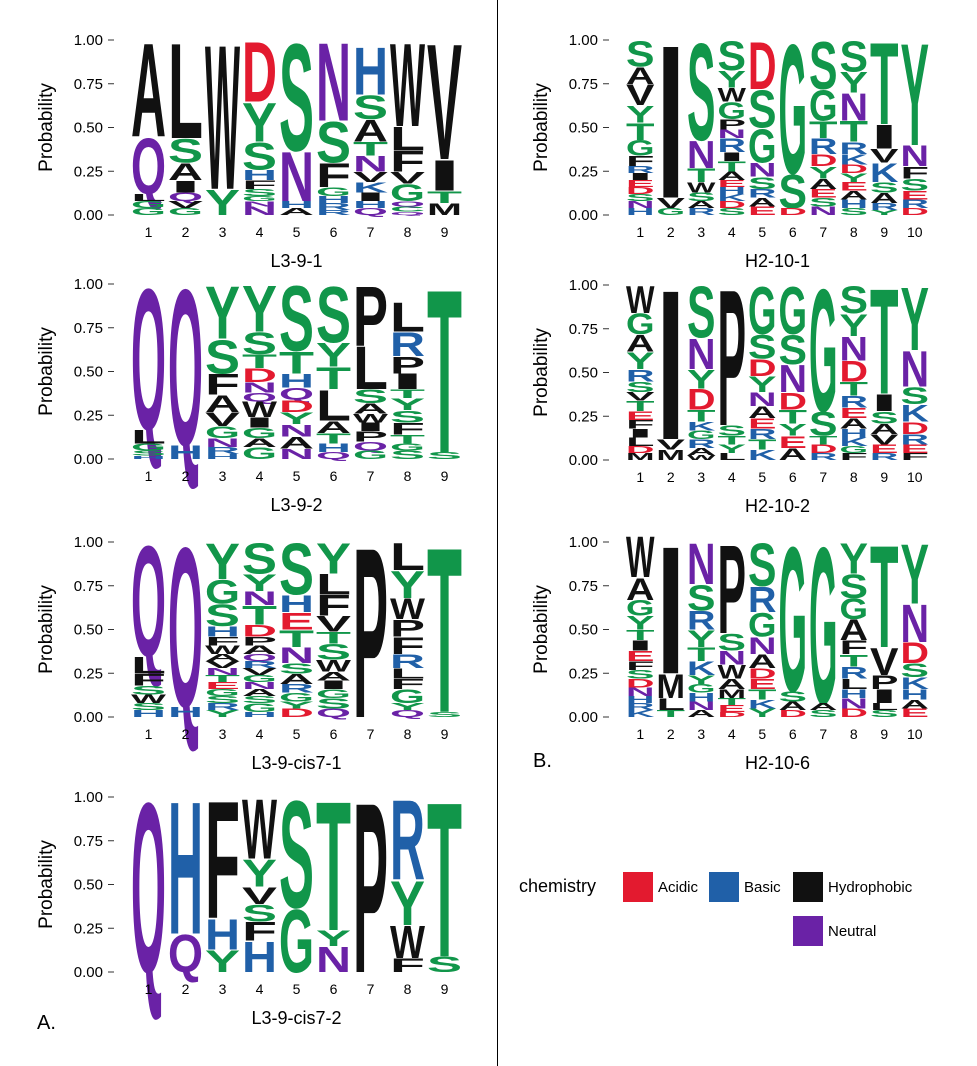  I want to click on logo-letter-m: M, so click(671, 455).